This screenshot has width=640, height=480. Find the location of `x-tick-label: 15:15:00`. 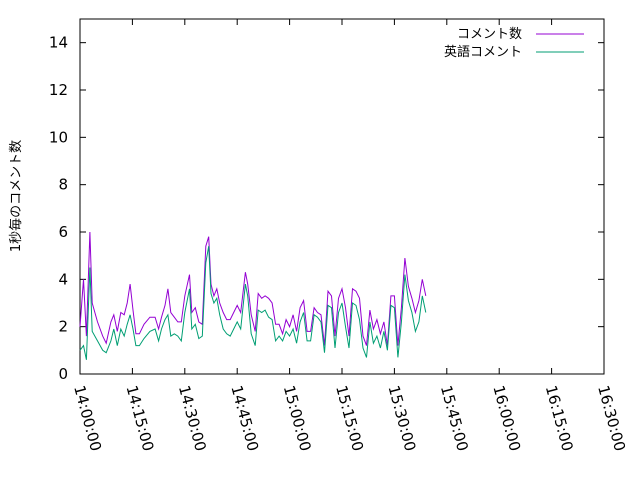

x-tick-label: 15:15:00 is located at coordinates (349, 418).